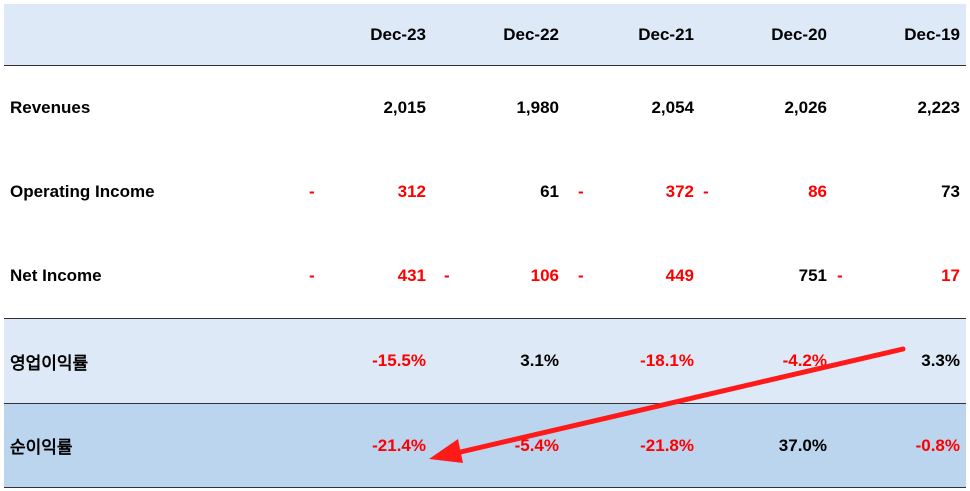  I want to click on column-header-dec-22: Dec-22, so click(531, 34).